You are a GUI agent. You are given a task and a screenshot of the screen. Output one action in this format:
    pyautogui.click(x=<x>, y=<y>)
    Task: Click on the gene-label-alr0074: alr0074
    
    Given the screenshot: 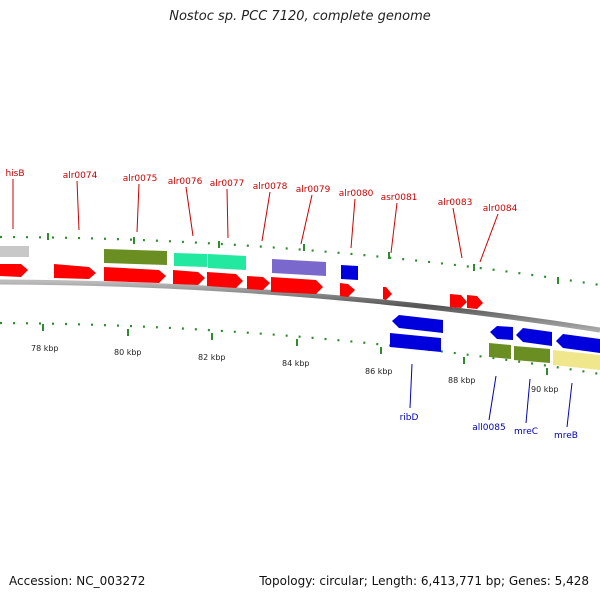 What is the action you would take?
    pyautogui.click(x=80, y=176)
    